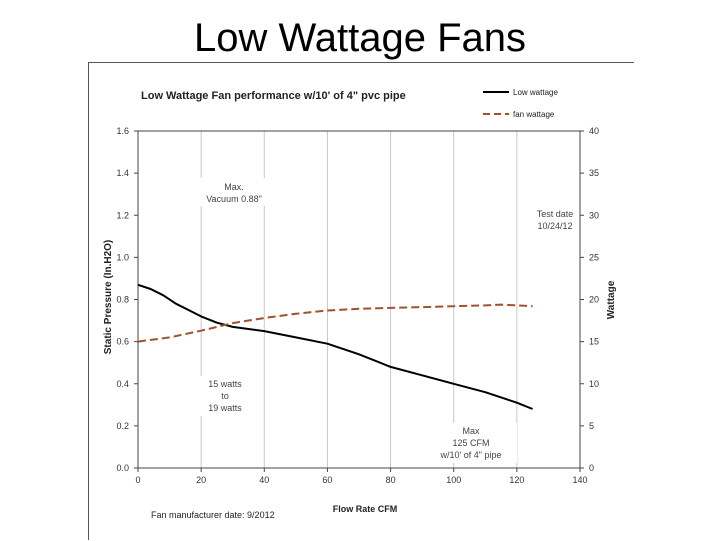 This screenshot has height=541, width=720. I want to click on y-right-tick-label: 15, so click(594, 342).